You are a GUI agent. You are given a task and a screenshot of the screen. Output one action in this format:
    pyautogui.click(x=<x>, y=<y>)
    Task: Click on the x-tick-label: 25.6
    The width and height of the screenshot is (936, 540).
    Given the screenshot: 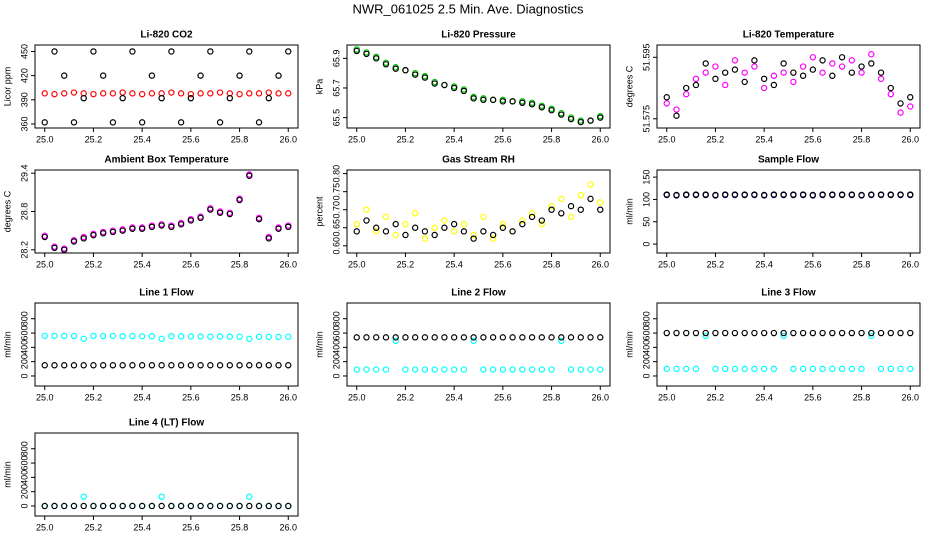 What is the action you would take?
    pyautogui.click(x=813, y=139)
    